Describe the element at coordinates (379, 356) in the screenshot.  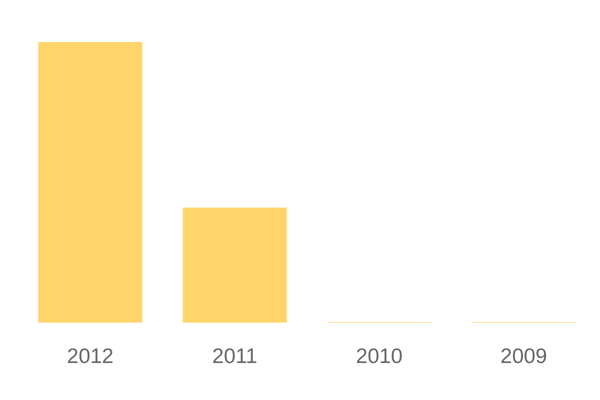
I see `x-tick-label: 2010` at that location.